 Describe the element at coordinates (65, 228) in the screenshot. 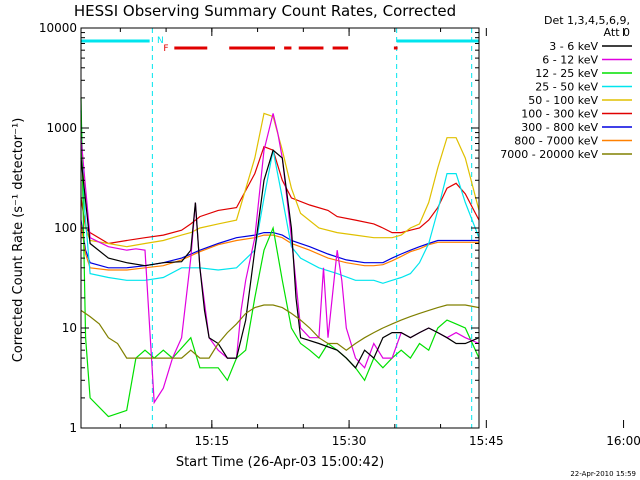

I see `y-tick-label: 100` at that location.